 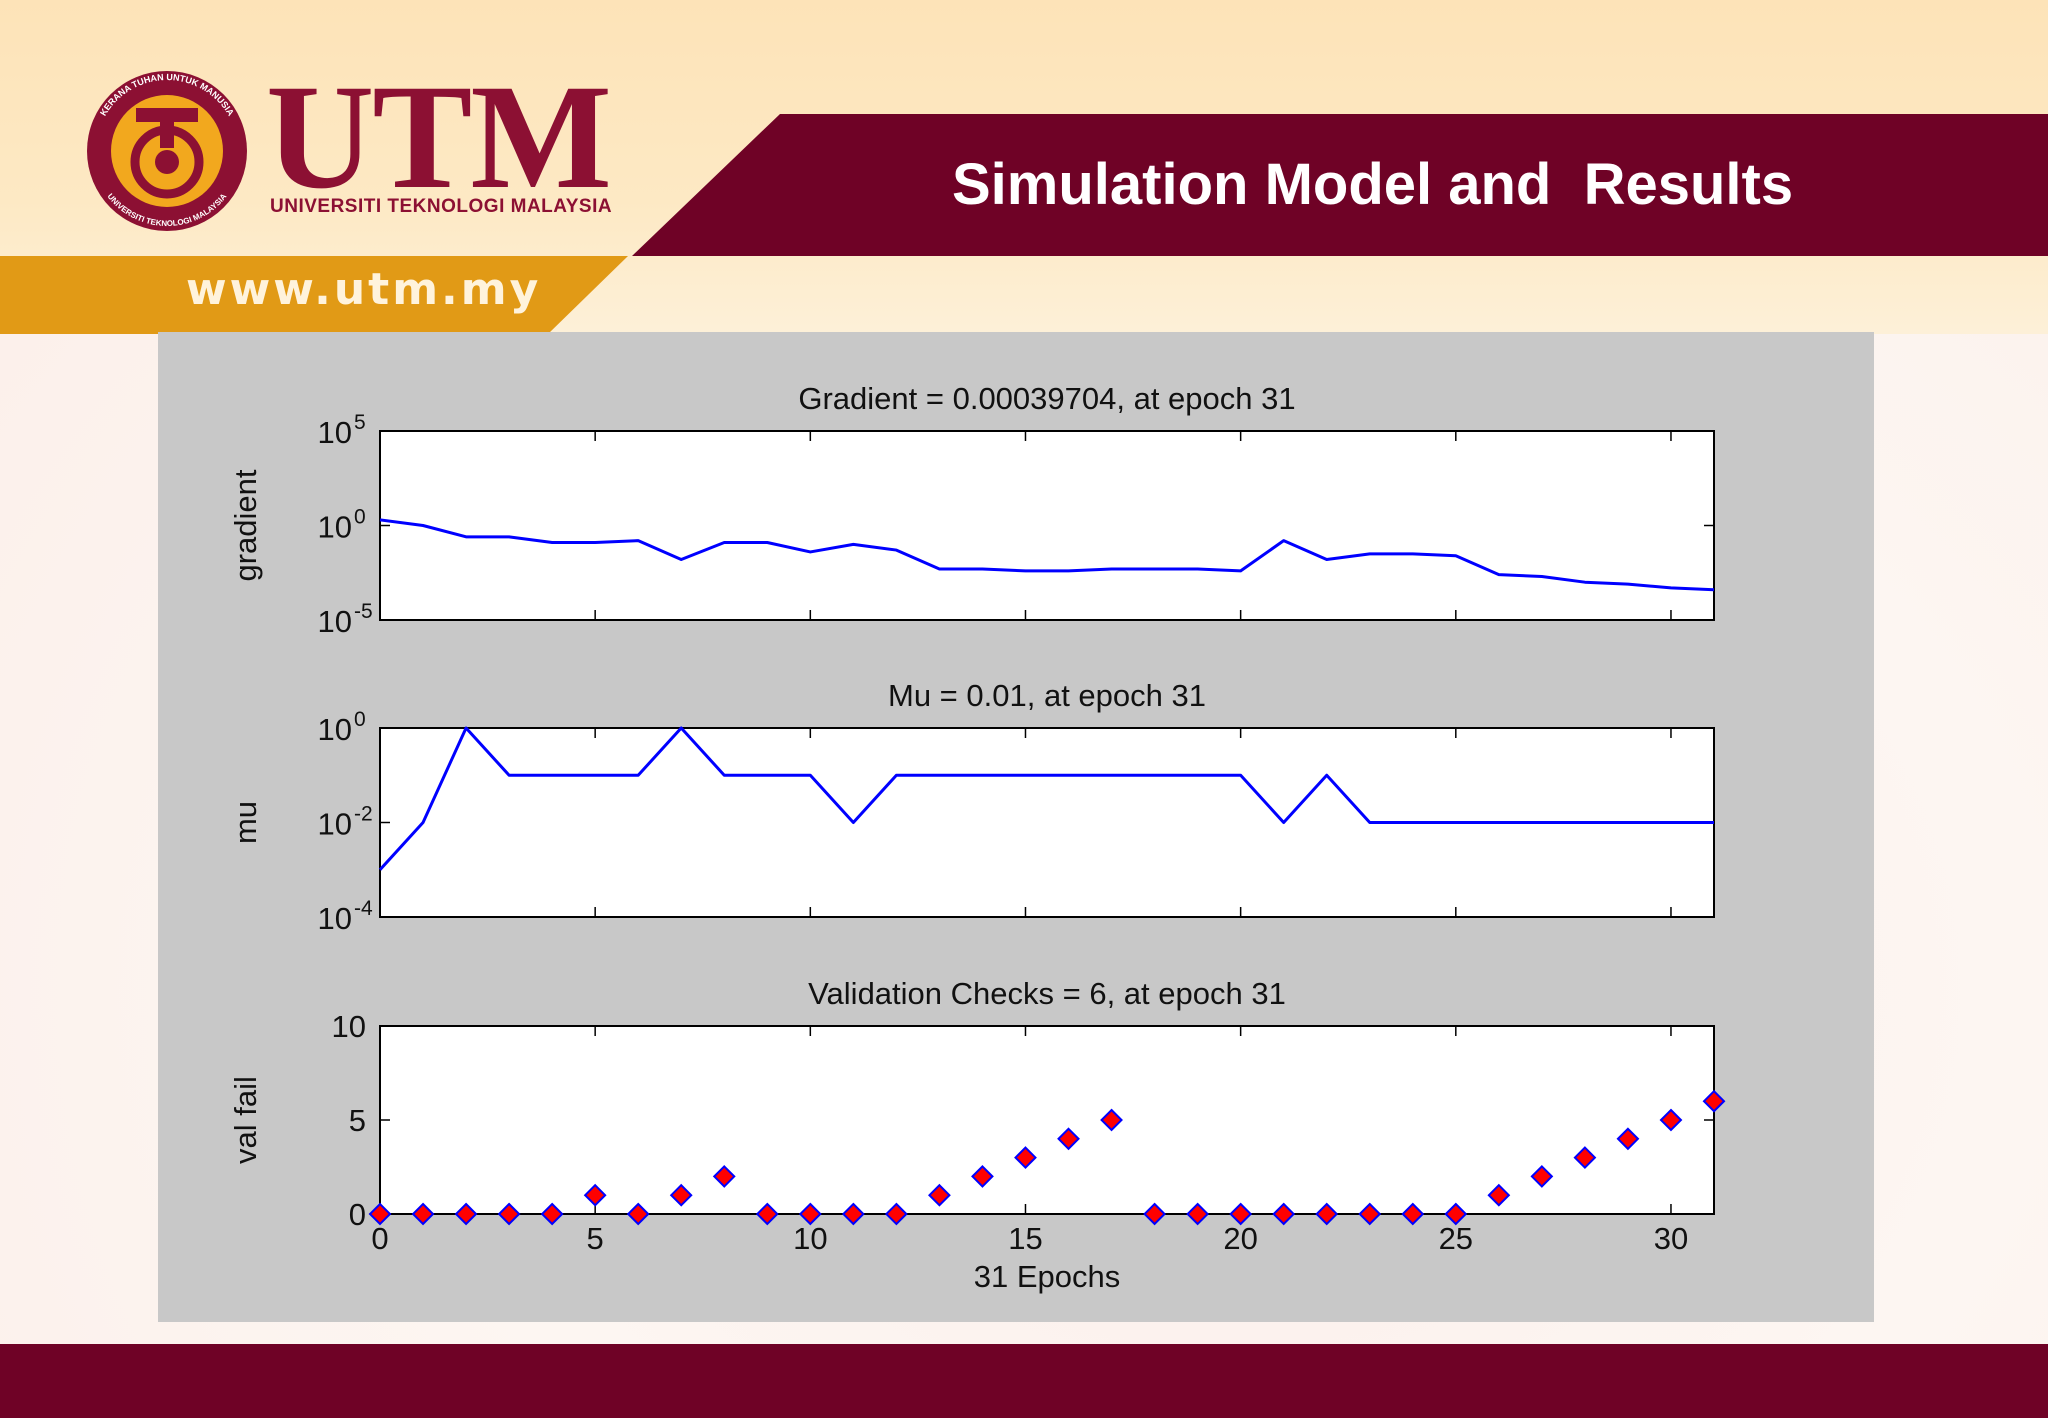 What do you see at coordinates (810, 1238) in the screenshot?
I see `x-tick-label: 10` at bounding box center [810, 1238].